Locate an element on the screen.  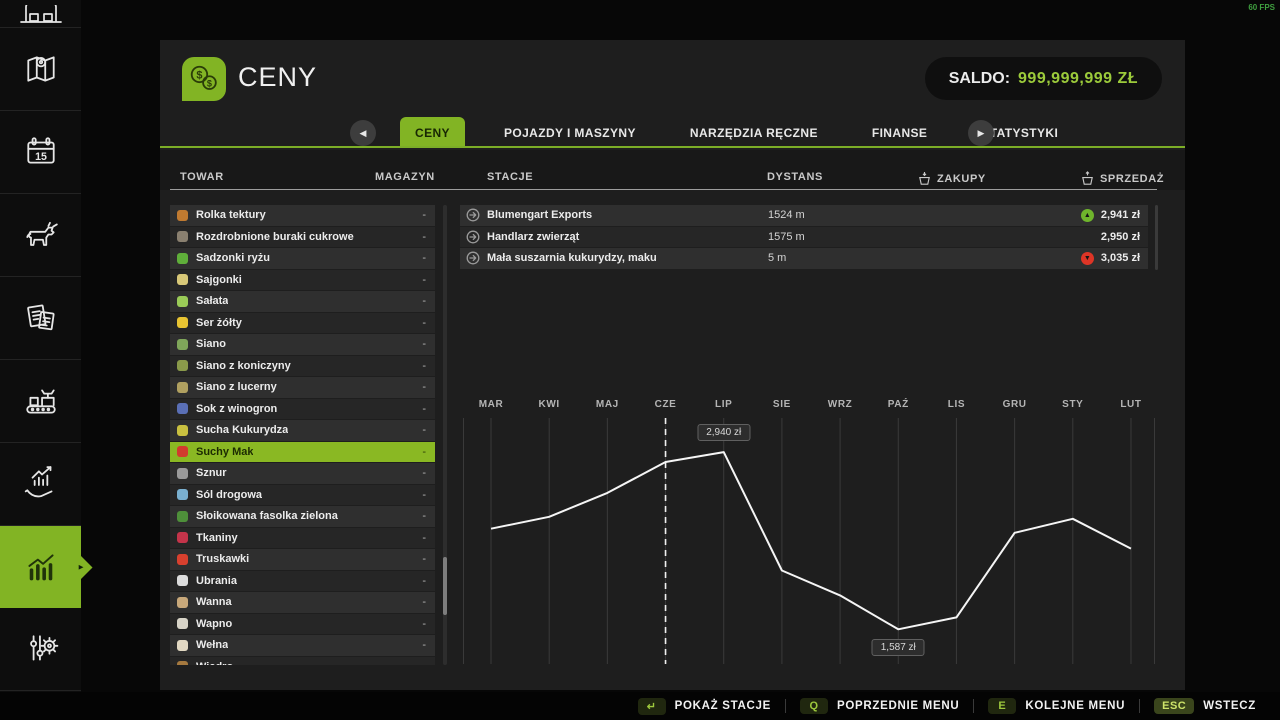
chart-month-label: LUT is located at coordinates (1131, 404).